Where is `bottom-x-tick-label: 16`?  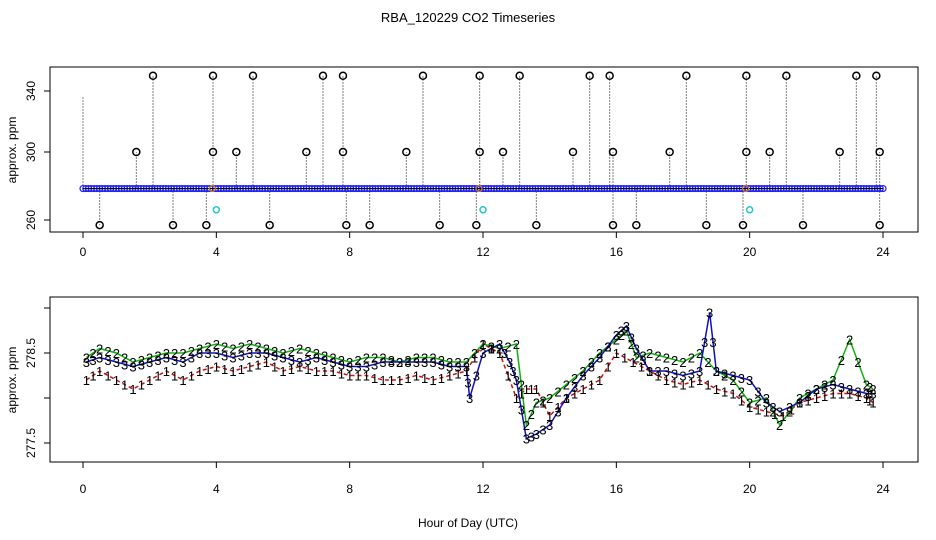
bottom-x-tick-label: 16 is located at coordinates (617, 489).